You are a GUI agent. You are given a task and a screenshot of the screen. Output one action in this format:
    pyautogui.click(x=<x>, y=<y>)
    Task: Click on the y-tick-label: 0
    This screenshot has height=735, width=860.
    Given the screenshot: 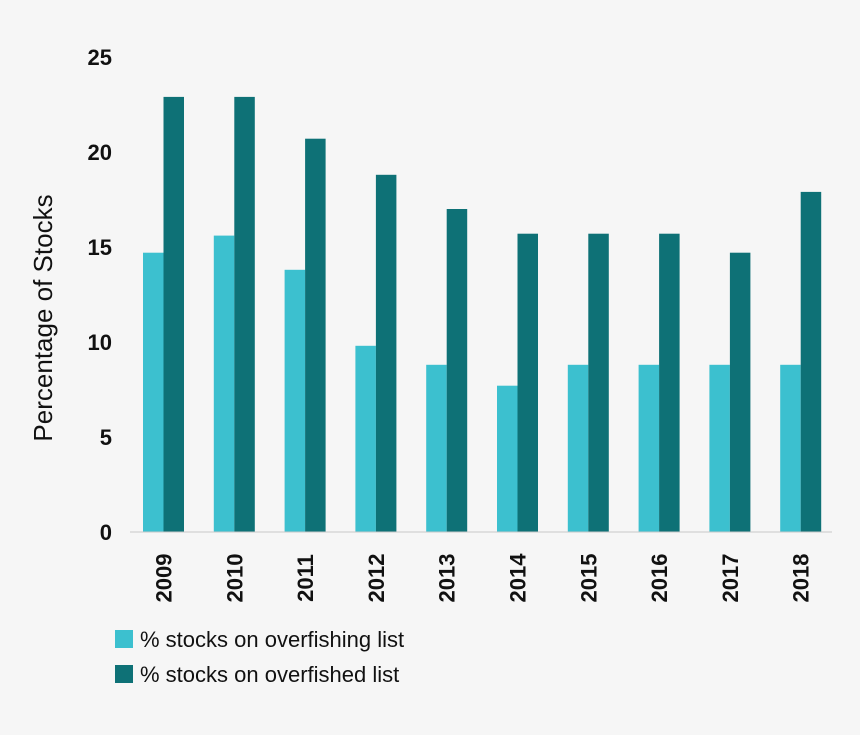 What is the action you would take?
    pyautogui.click(x=106, y=532)
    